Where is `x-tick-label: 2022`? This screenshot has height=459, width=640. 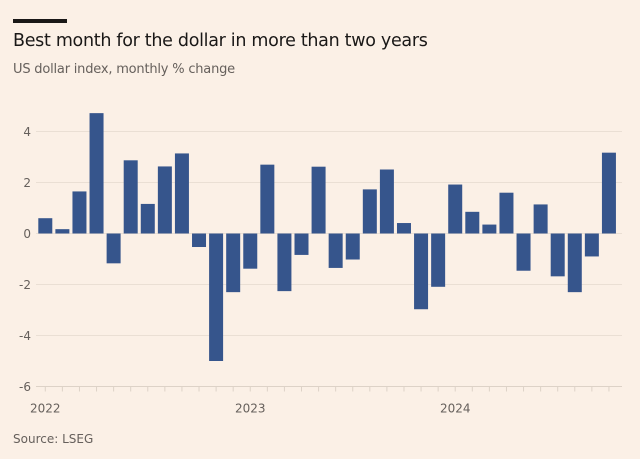 x-tick-label: 2022 is located at coordinates (45, 409).